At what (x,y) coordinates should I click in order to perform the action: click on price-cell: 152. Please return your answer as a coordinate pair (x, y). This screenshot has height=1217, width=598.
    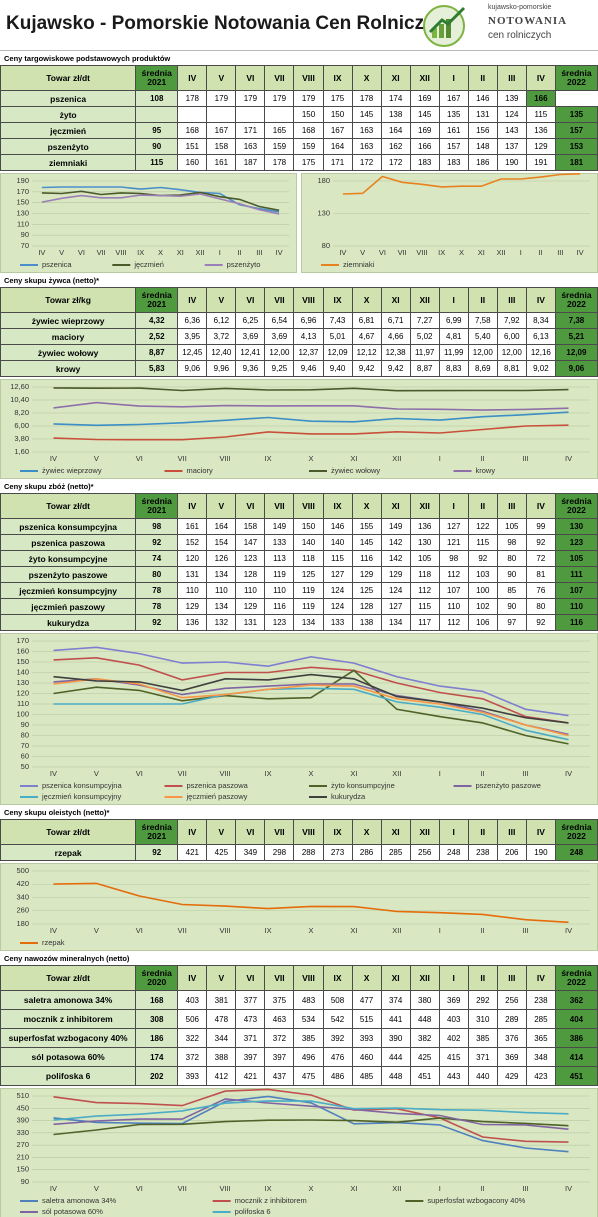
    Looking at the image, I should click on (192, 542).